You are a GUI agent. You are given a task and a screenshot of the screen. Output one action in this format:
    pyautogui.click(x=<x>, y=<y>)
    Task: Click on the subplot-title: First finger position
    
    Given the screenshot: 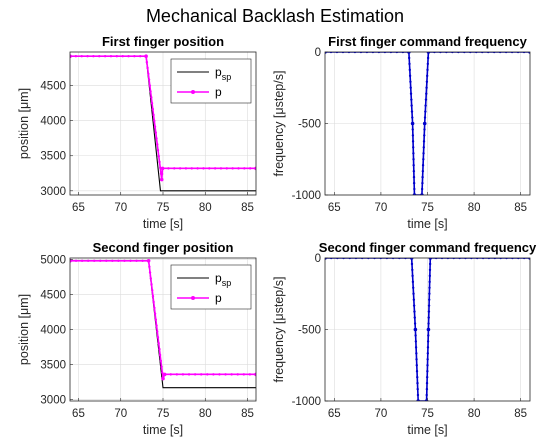 What is the action you would take?
    pyautogui.click(x=163, y=41)
    